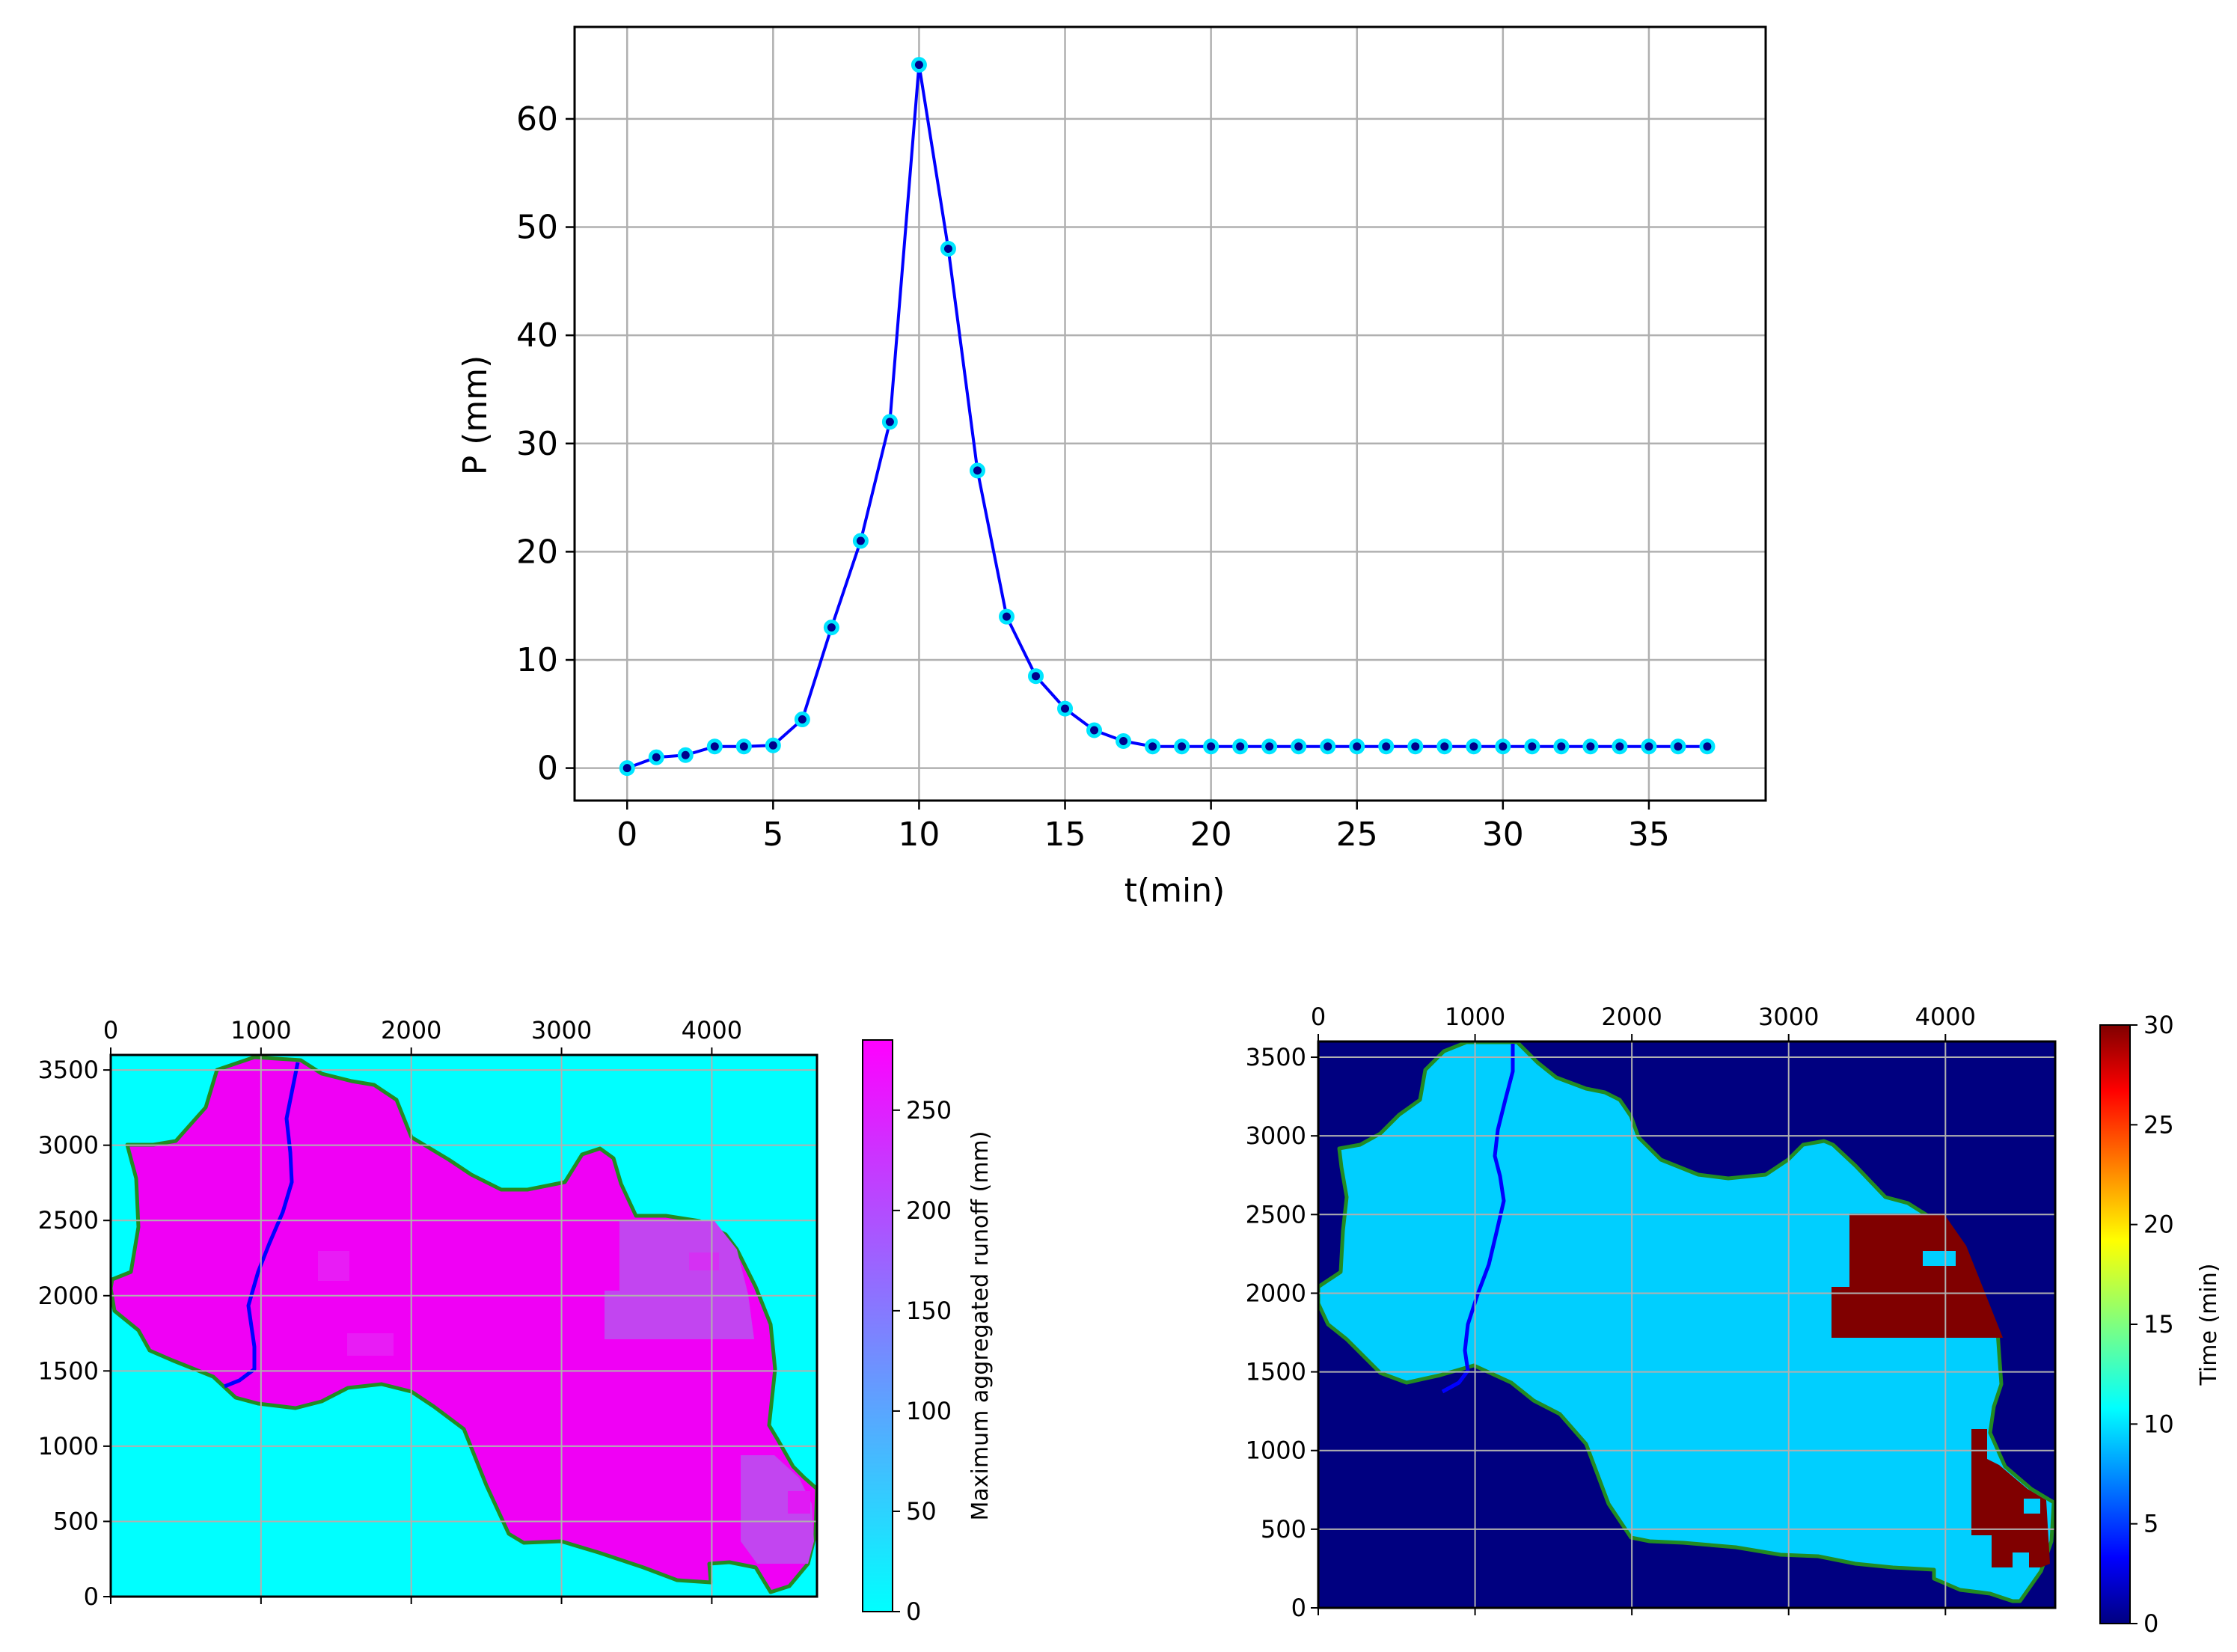 Image resolution: width=2237 pixels, height=1652 pixels. Describe the element at coordinates (537, 552) in the screenshot. I see `y-tick-label: 20` at that location.